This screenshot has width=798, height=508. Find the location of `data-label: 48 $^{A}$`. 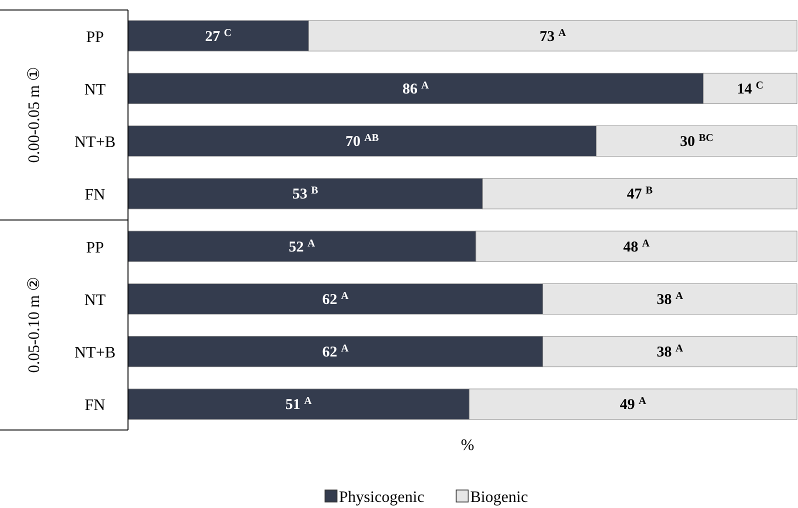

data-label: 48 $^{A}$ is located at coordinates (636, 247).